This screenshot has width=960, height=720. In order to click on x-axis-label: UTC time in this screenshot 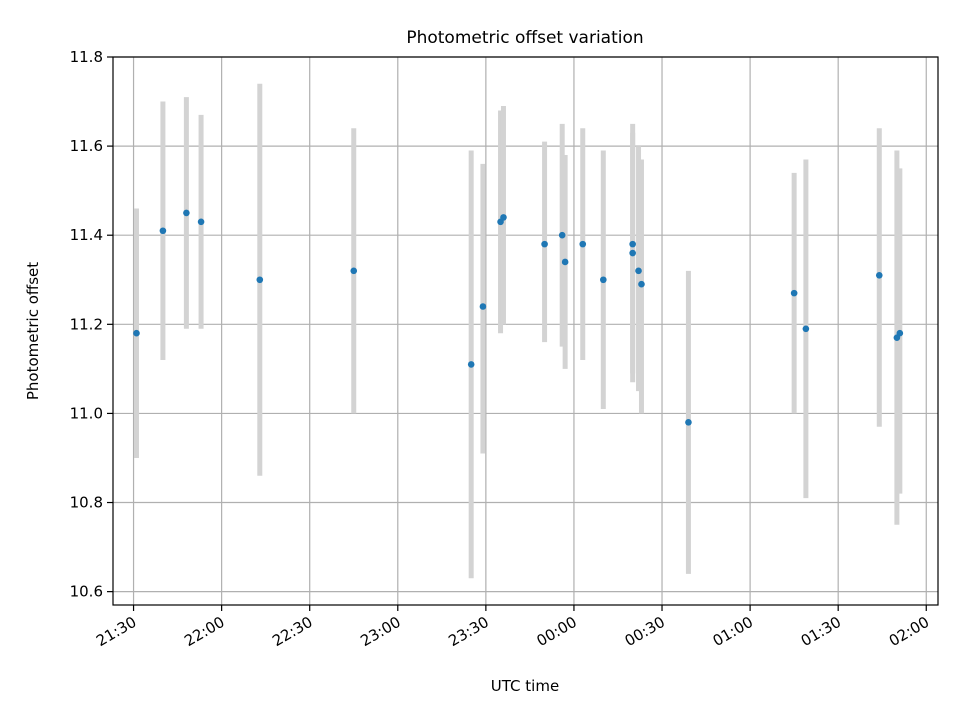, I will do `click(525, 686)`.